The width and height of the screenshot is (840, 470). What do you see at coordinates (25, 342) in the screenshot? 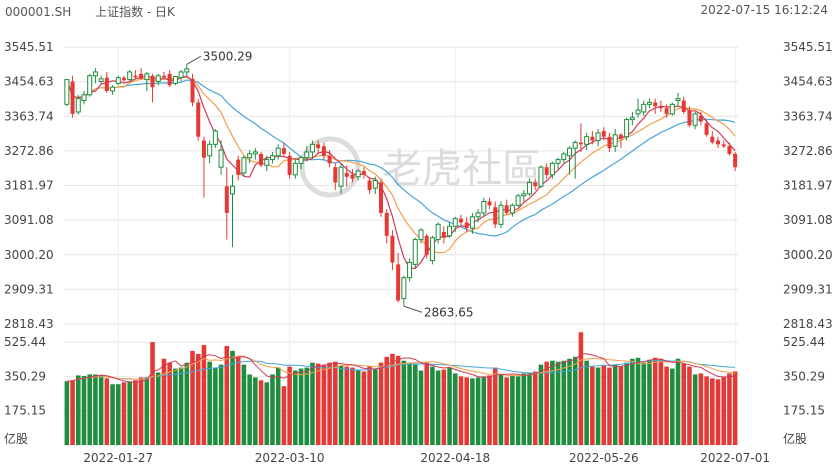
I see `volume-tick-label-left: 525.44` at bounding box center [25, 342].